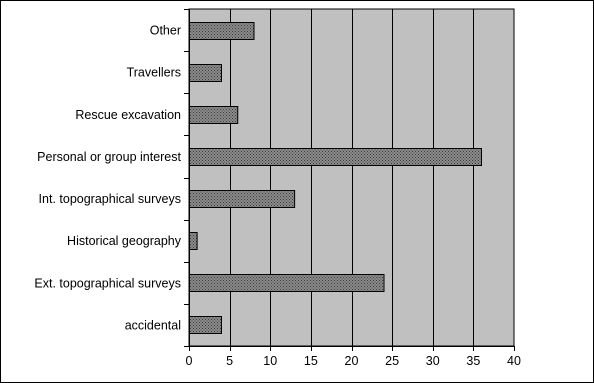 The image size is (594, 383). Describe the element at coordinates (514, 361) in the screenshot. I see `x-tick-label: 40` at that location.